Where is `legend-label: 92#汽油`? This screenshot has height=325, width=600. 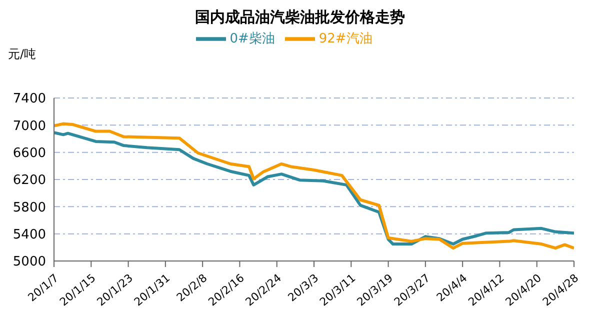
legend-label: 92#汽油 is located at coordinates (345, 39).